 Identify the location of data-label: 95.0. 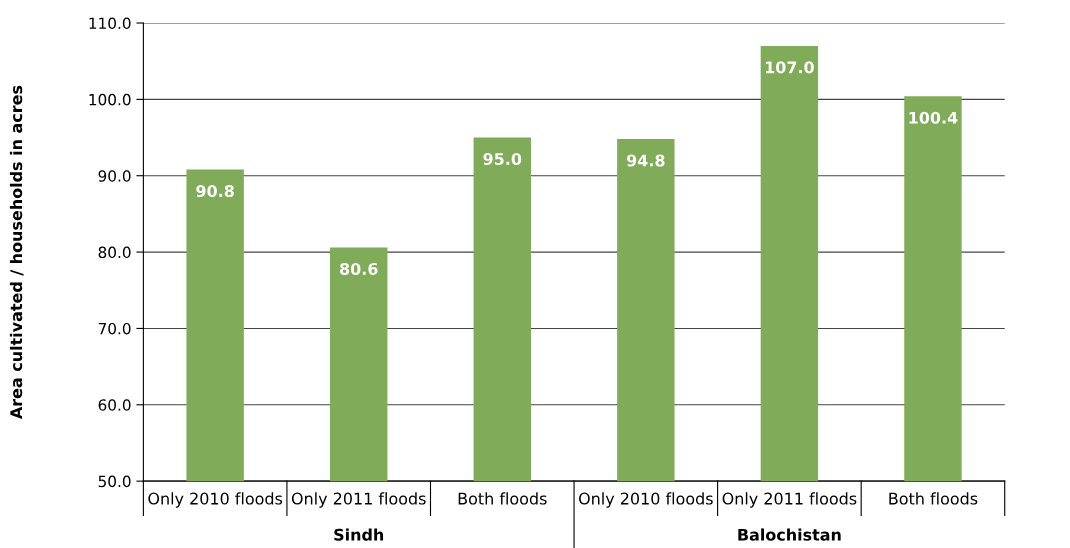
(502, 159).